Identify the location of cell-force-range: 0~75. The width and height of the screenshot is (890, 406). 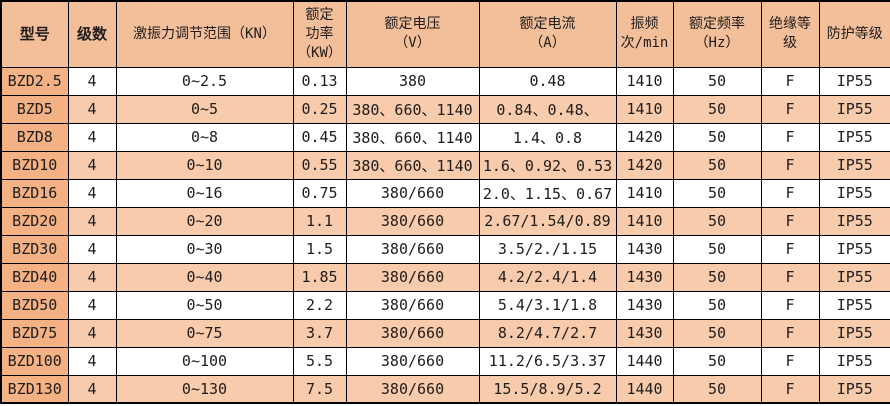
(204, 333).